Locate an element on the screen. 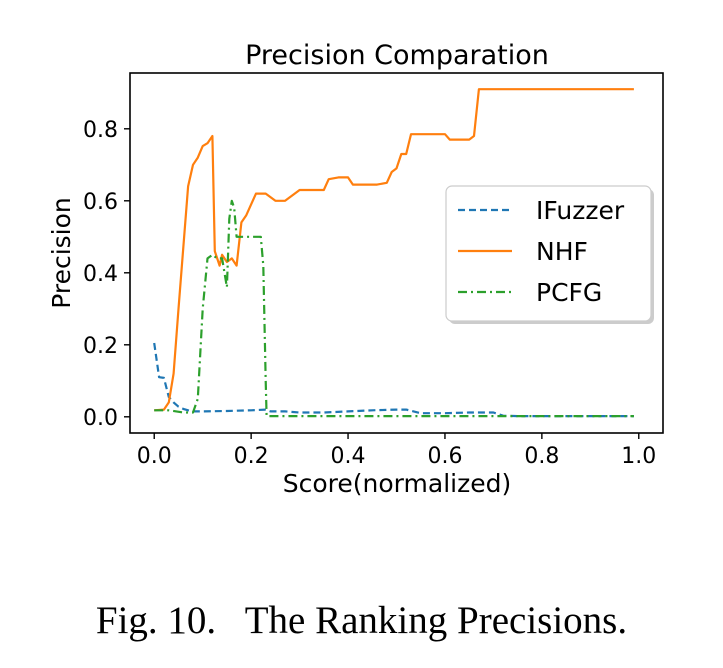  series-line-ifuzzer is located at coordinates (393, 380).